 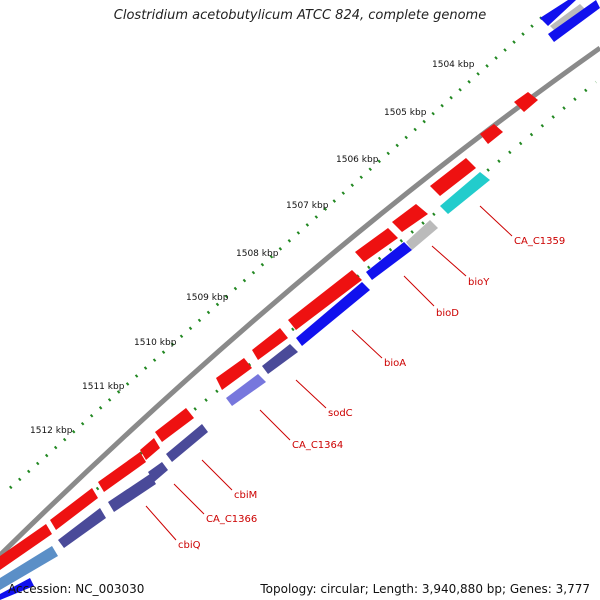 I want to click on cds-bioA, so click(x=333, y=314).